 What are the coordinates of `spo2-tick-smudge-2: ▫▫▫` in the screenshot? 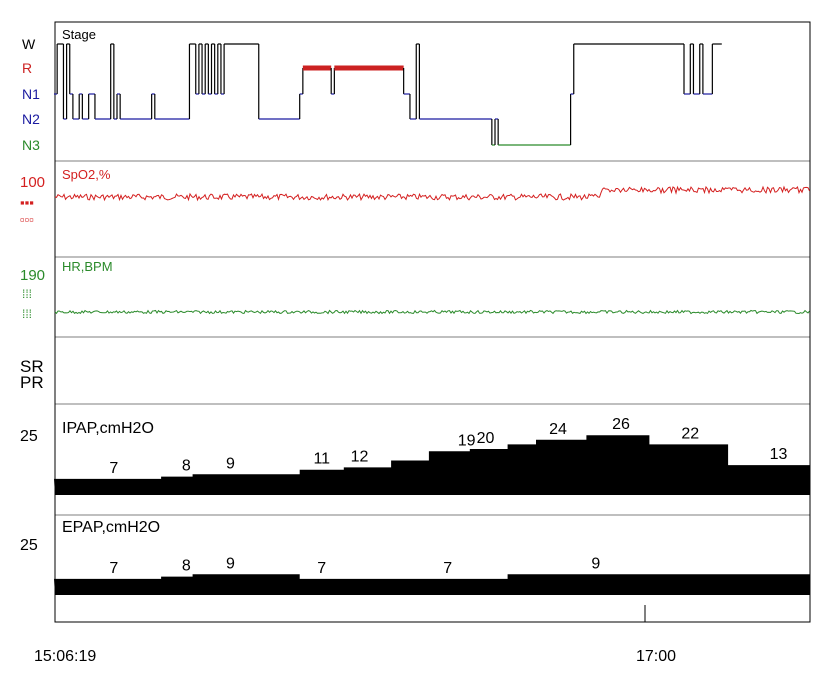 It's located at (27, 219).